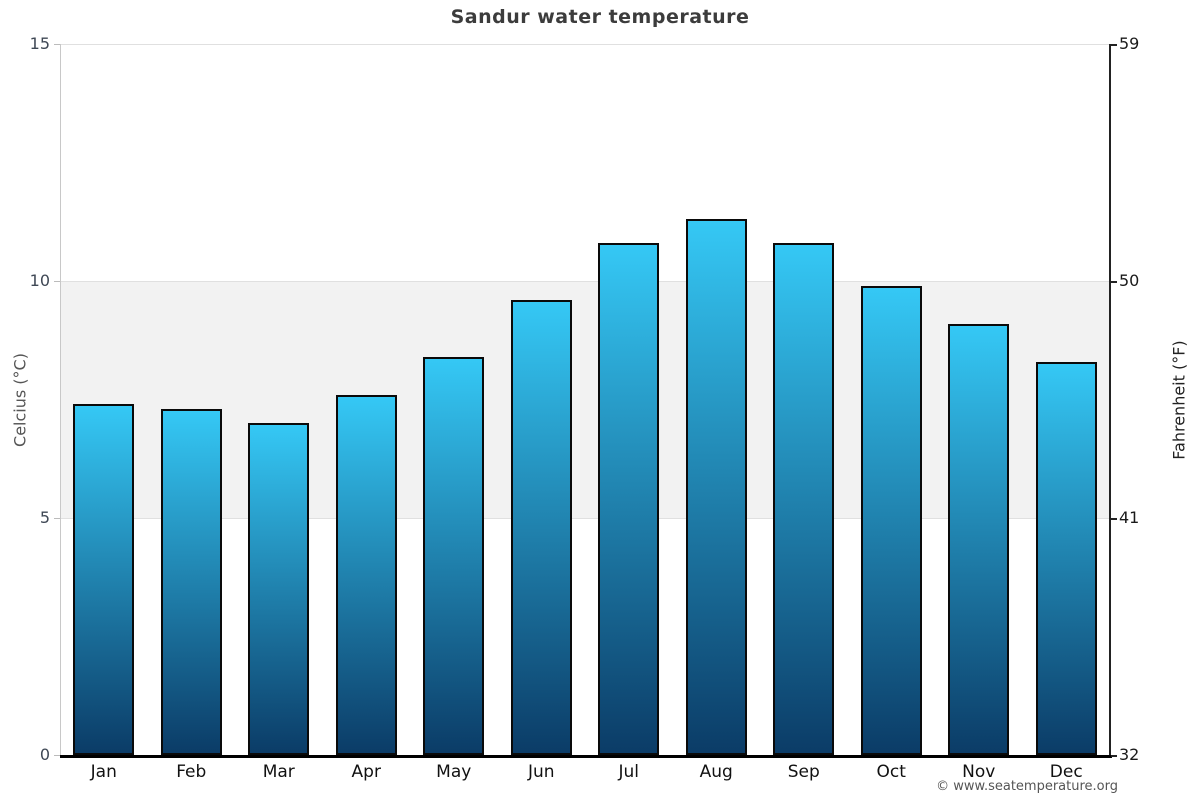 The image size is (1200, 800). I want to click on y-tick-right-41: 41, so click(1129, 517).